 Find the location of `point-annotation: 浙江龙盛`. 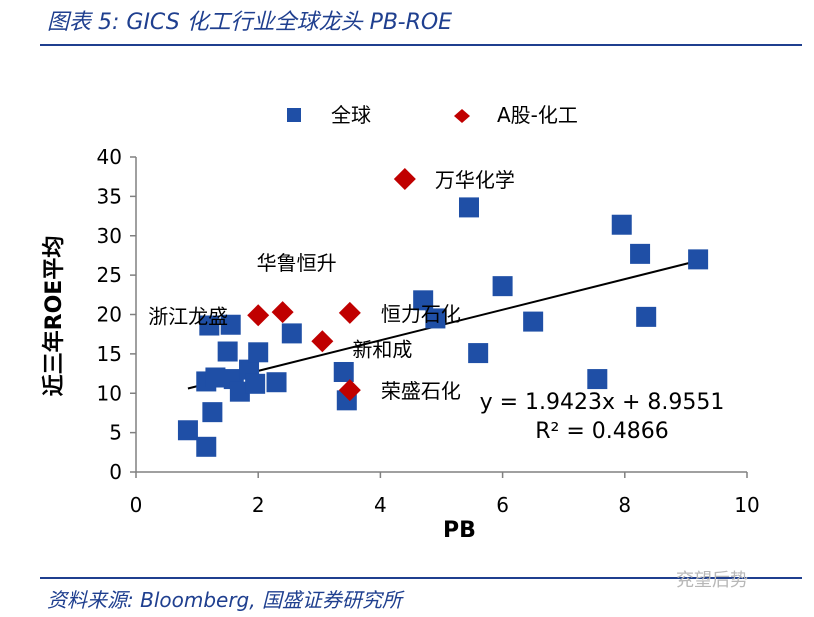

point-annotation: 浙江龙盛 is located at coordinates (188, 316).